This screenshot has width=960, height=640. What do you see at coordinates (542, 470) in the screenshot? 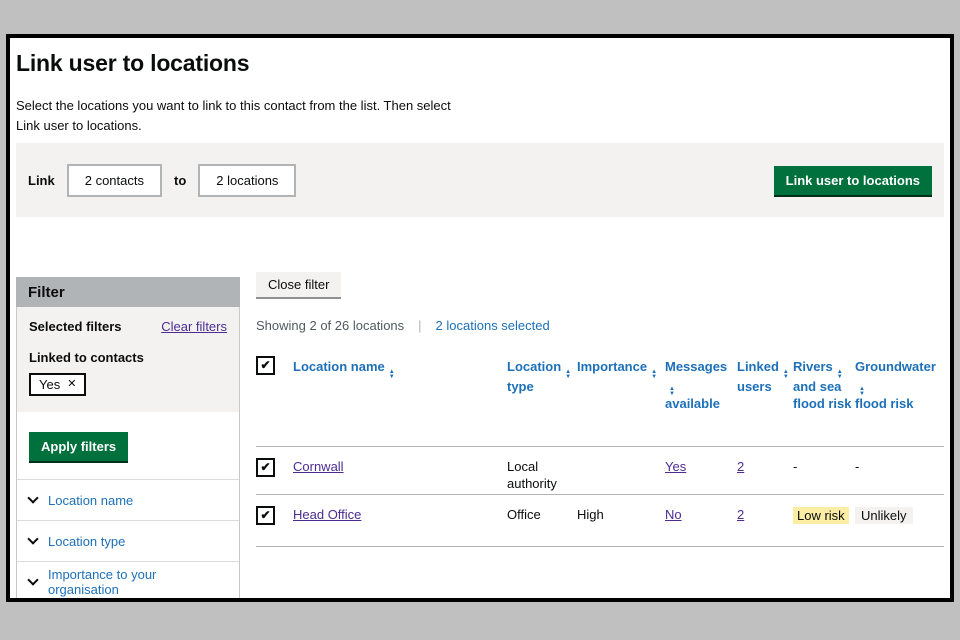
I see `location-type-cell: Local authority` at bounding box center [542, 470].